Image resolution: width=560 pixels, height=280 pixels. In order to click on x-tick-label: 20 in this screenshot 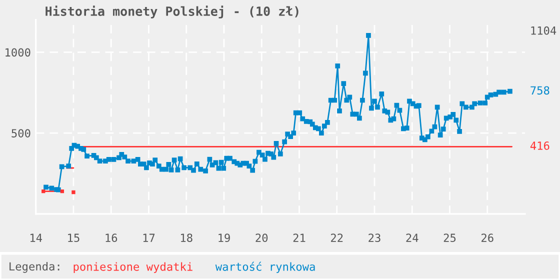, I will do `click(262, 238)`.